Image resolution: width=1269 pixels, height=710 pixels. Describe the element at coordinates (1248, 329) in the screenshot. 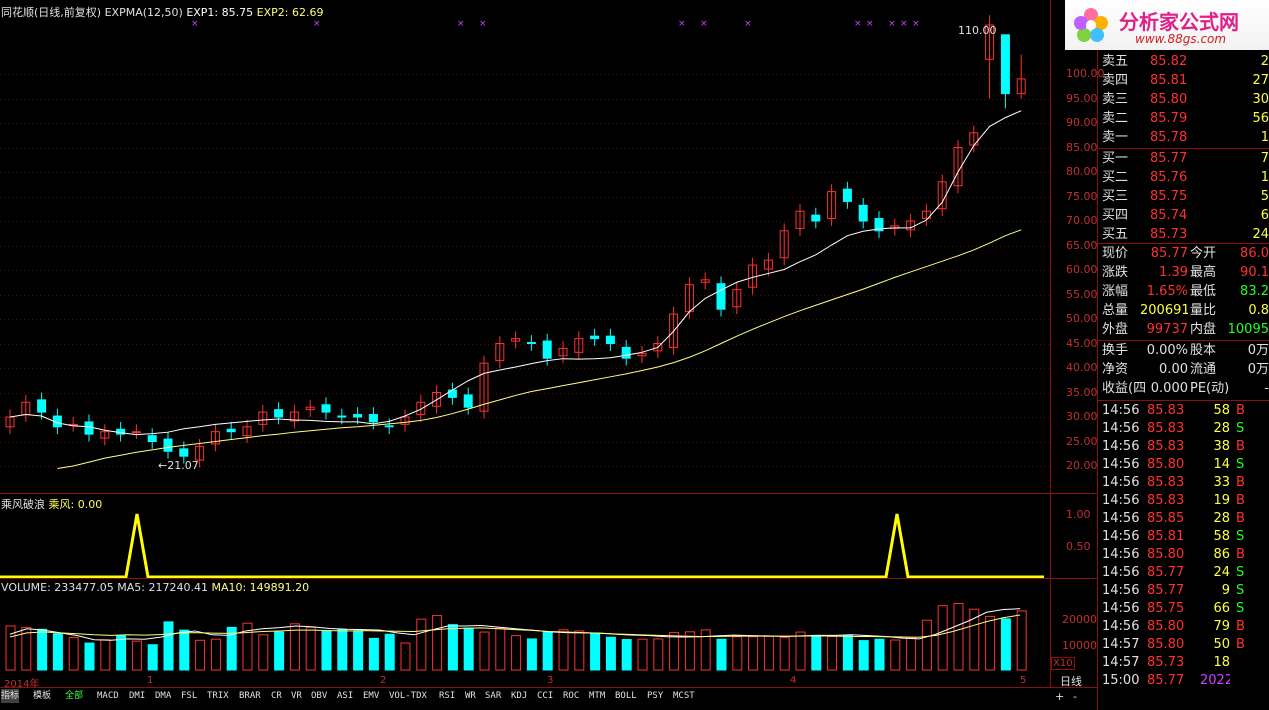

I see `quote-value: 10095` at that location.